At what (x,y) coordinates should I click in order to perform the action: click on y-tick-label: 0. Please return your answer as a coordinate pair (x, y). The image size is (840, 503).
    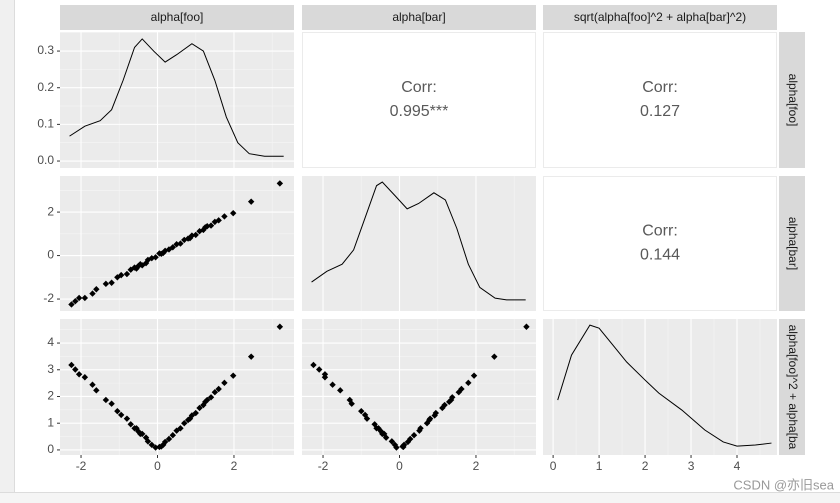
    Looking at the image, I should click on (50, 255).